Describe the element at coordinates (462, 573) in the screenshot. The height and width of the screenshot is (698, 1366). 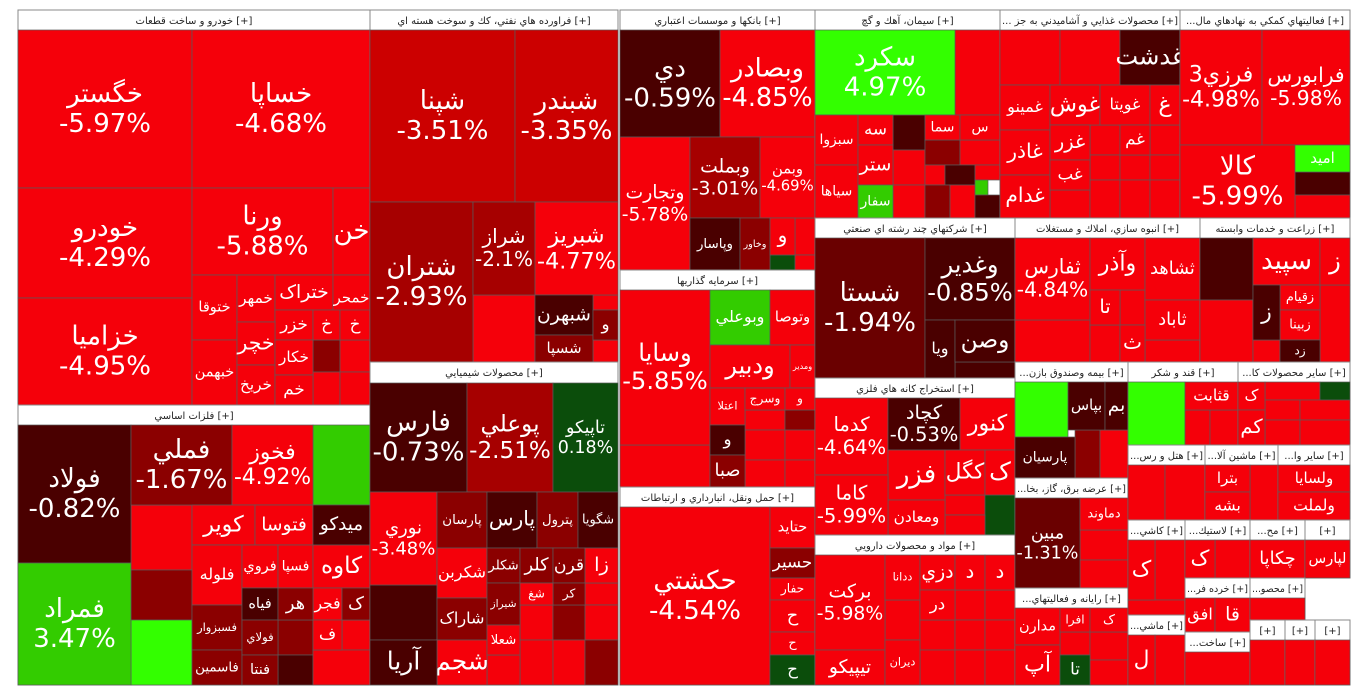
I see `tile-name: شکربن` at that location.